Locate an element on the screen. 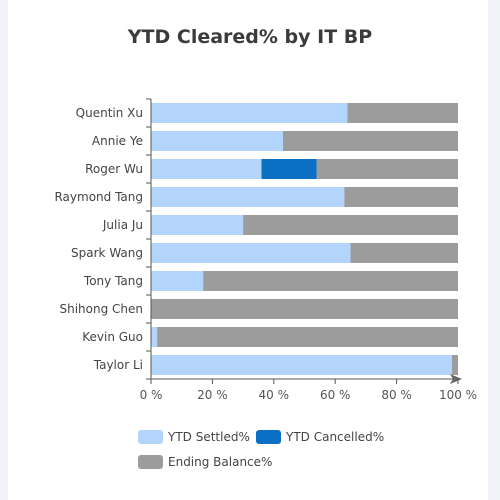  legend-item: YTD Cancelled% is located at coordinates (320, 437).